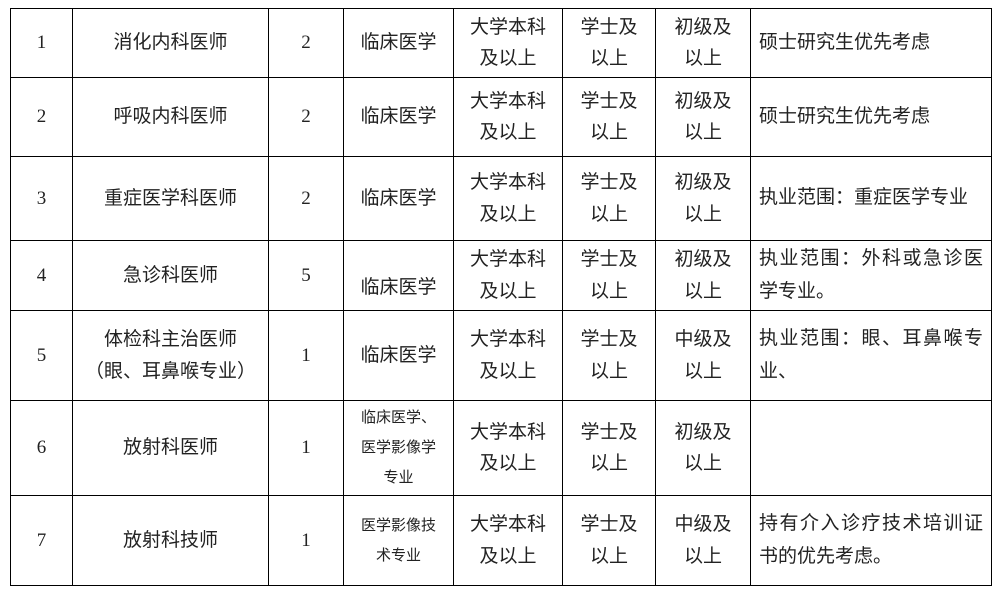 The image size is (1001, 590). Describe the element at coordinates (170, 275) in the screenshot. I see `row4-position-cell: 急诊科医师` at that location.